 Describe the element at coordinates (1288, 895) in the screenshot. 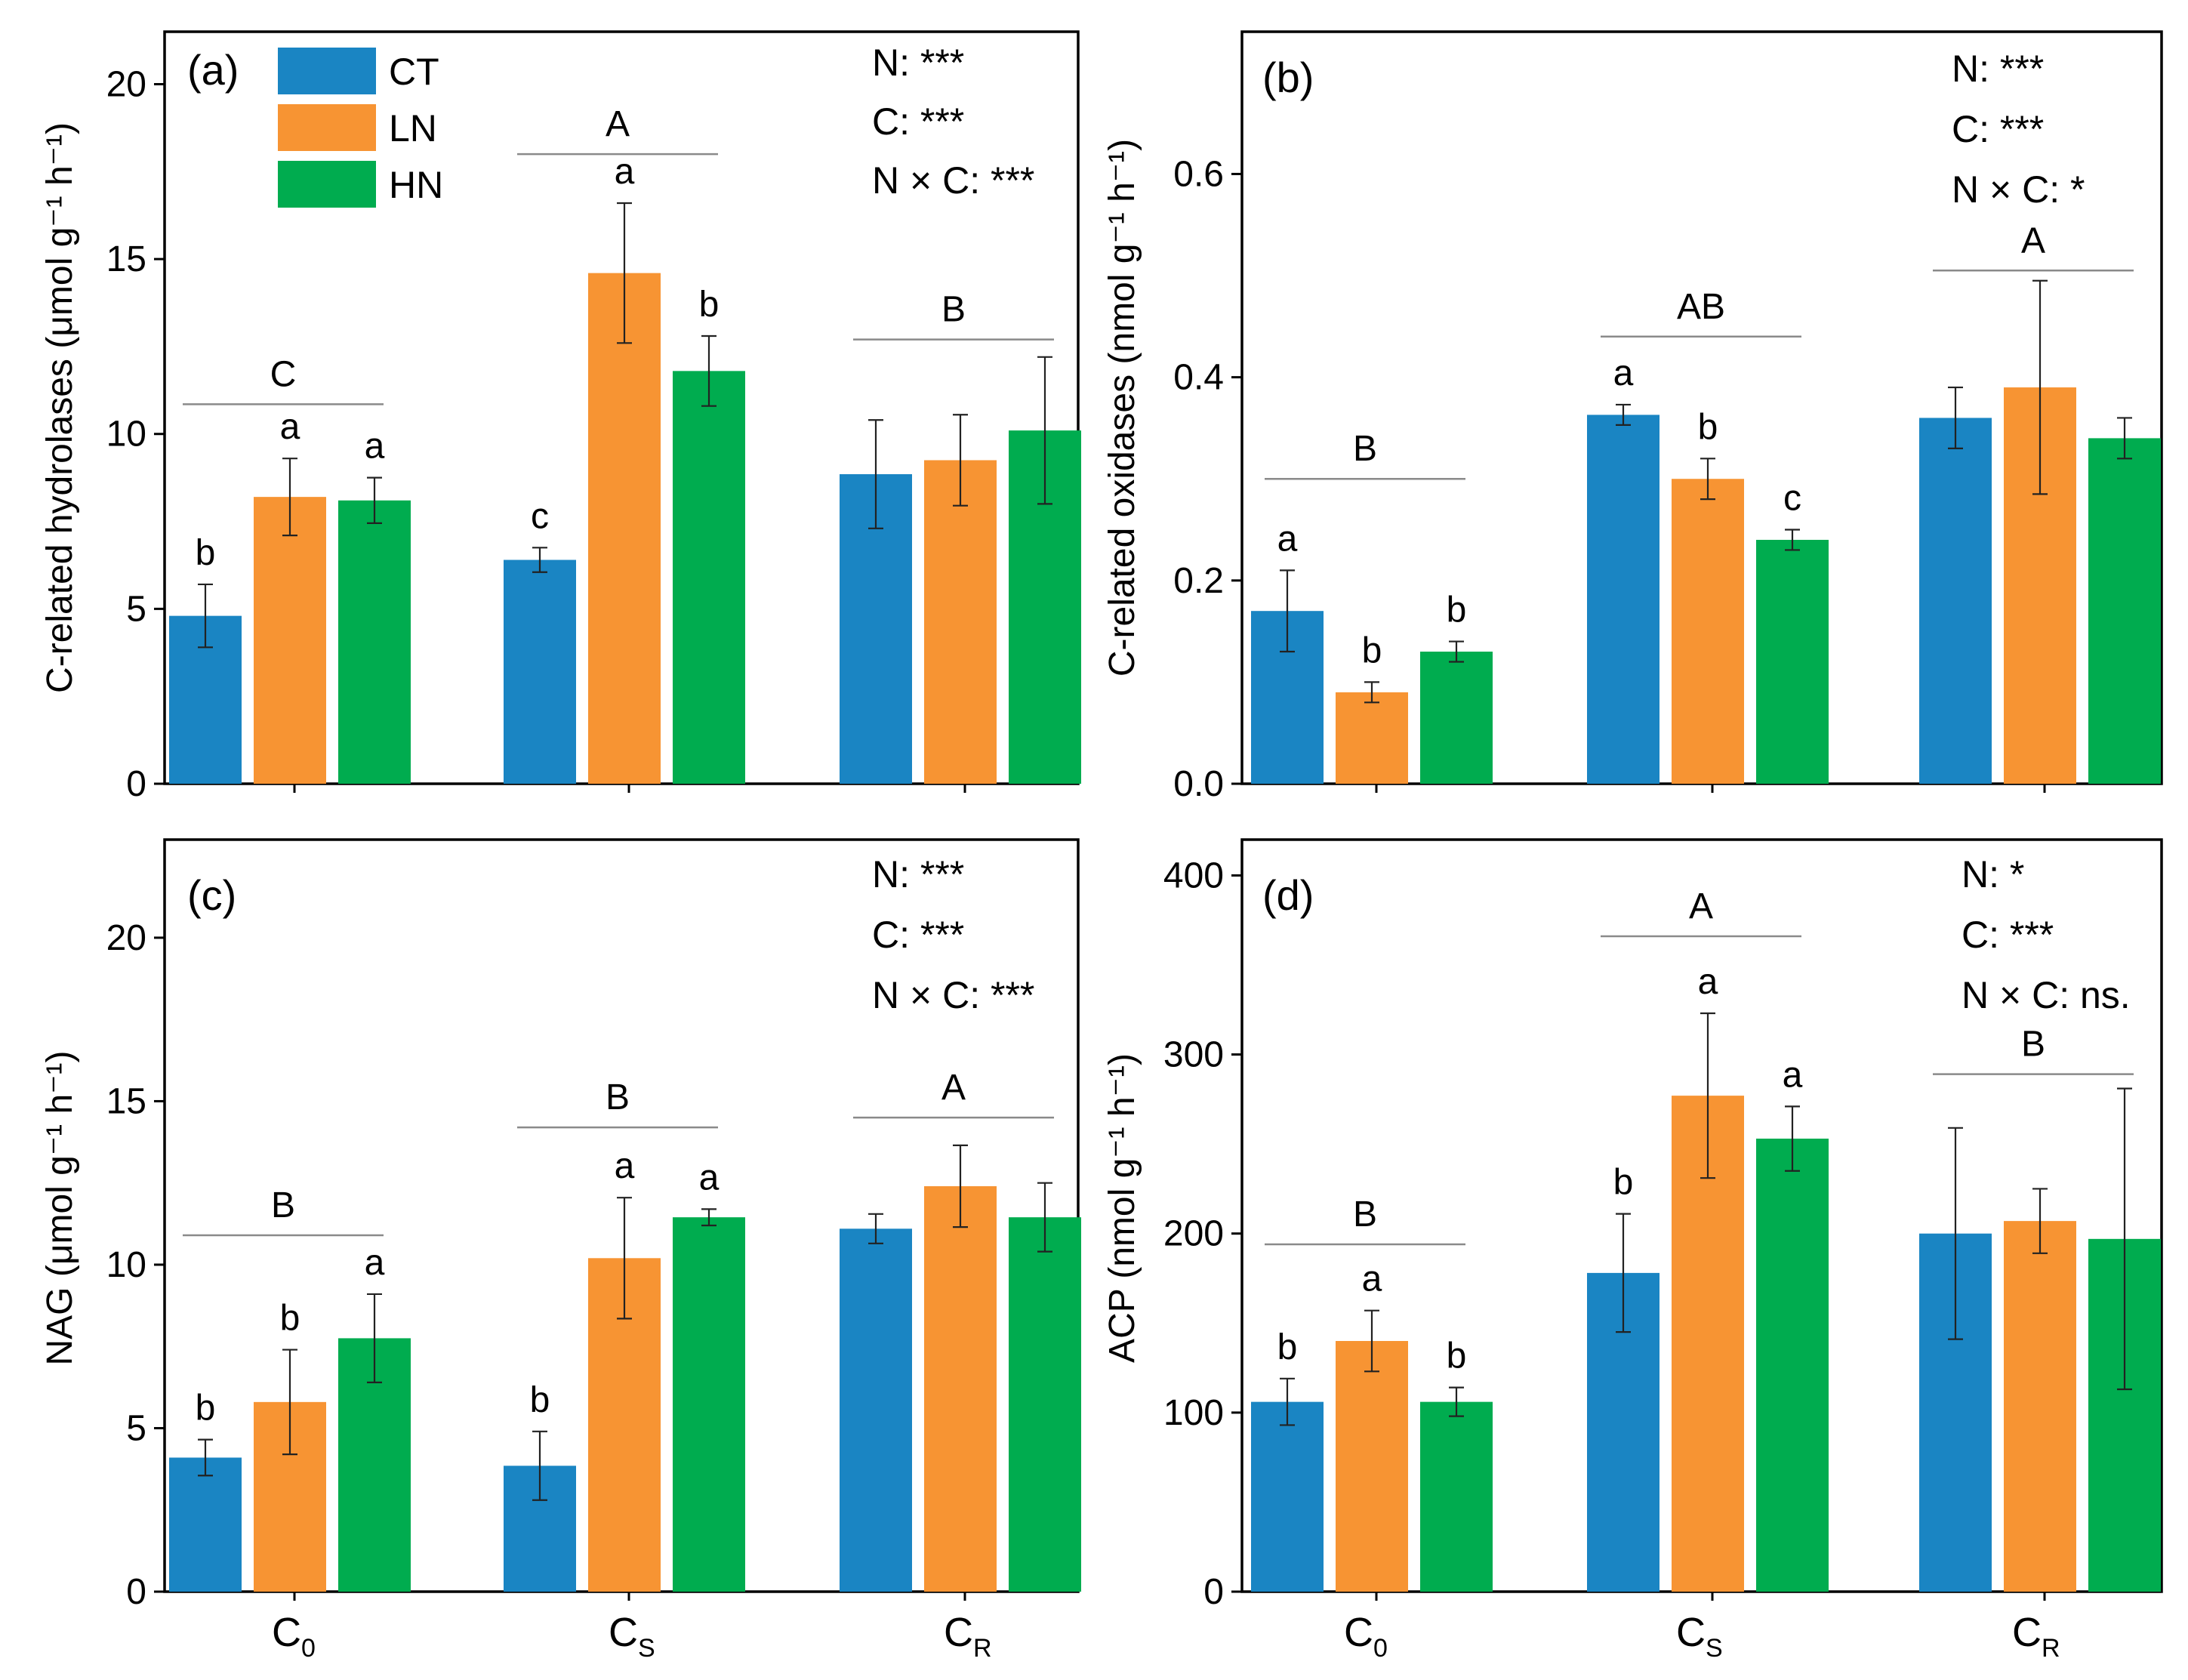

I see `panel-label: (d)` at that location.